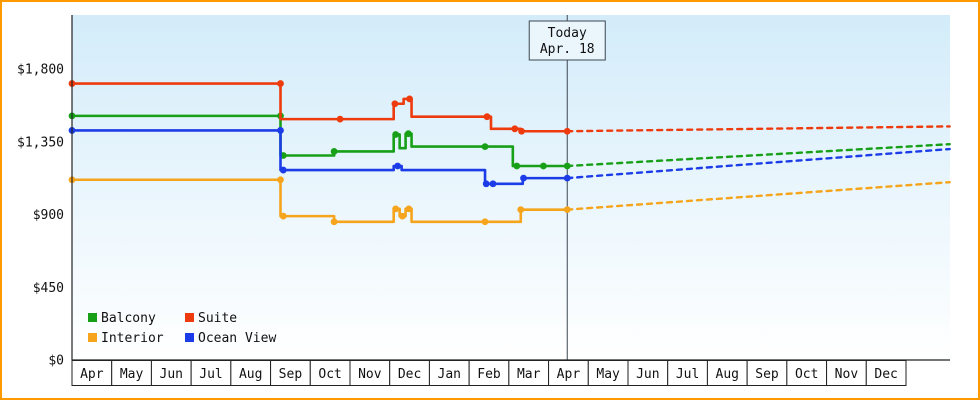 Image resolution: width=980 pixels, height=400 pixels. I want to click on series-line-ocean-view, so click(320, 157).